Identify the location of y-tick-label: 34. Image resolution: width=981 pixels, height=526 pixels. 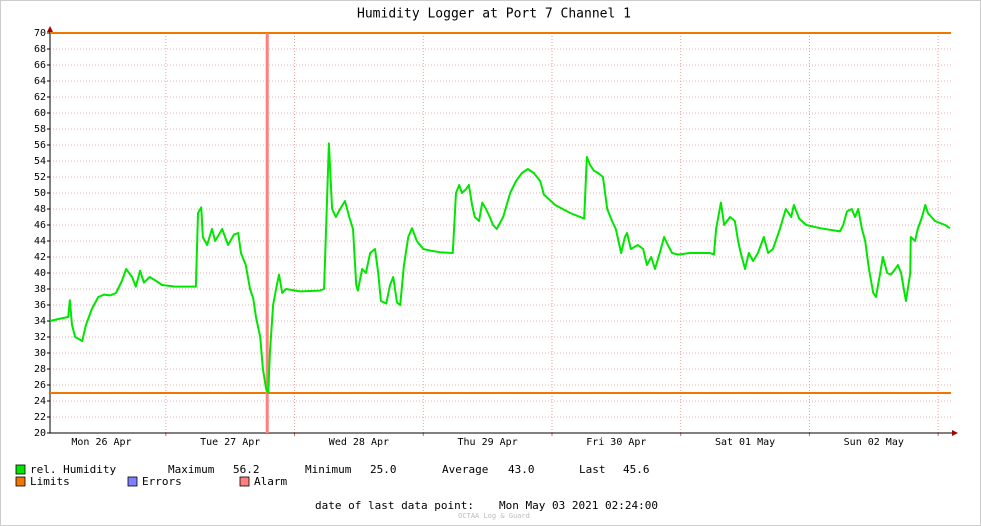
(40, 321).